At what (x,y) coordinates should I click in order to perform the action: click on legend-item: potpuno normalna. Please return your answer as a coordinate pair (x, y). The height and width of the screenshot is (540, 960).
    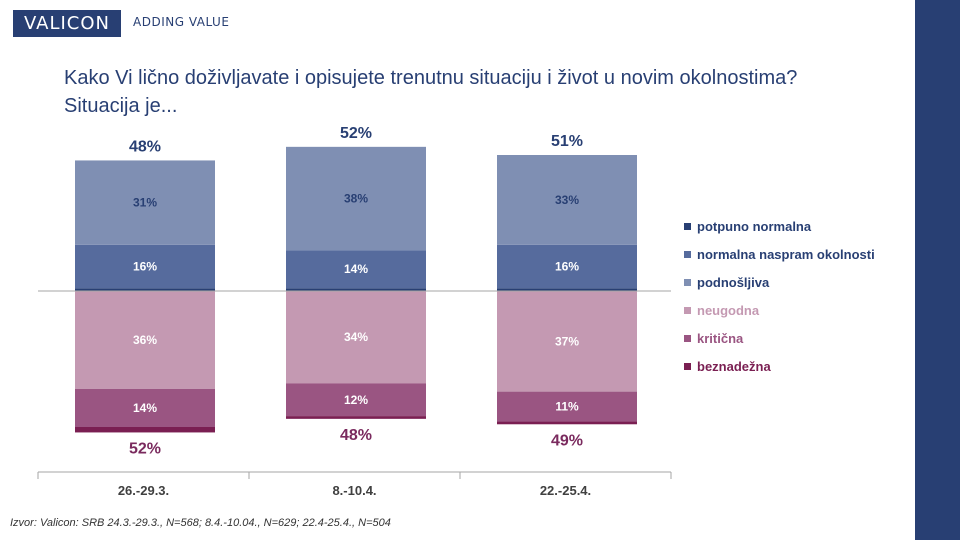
    Looking at the image, I should click on (779, 226).